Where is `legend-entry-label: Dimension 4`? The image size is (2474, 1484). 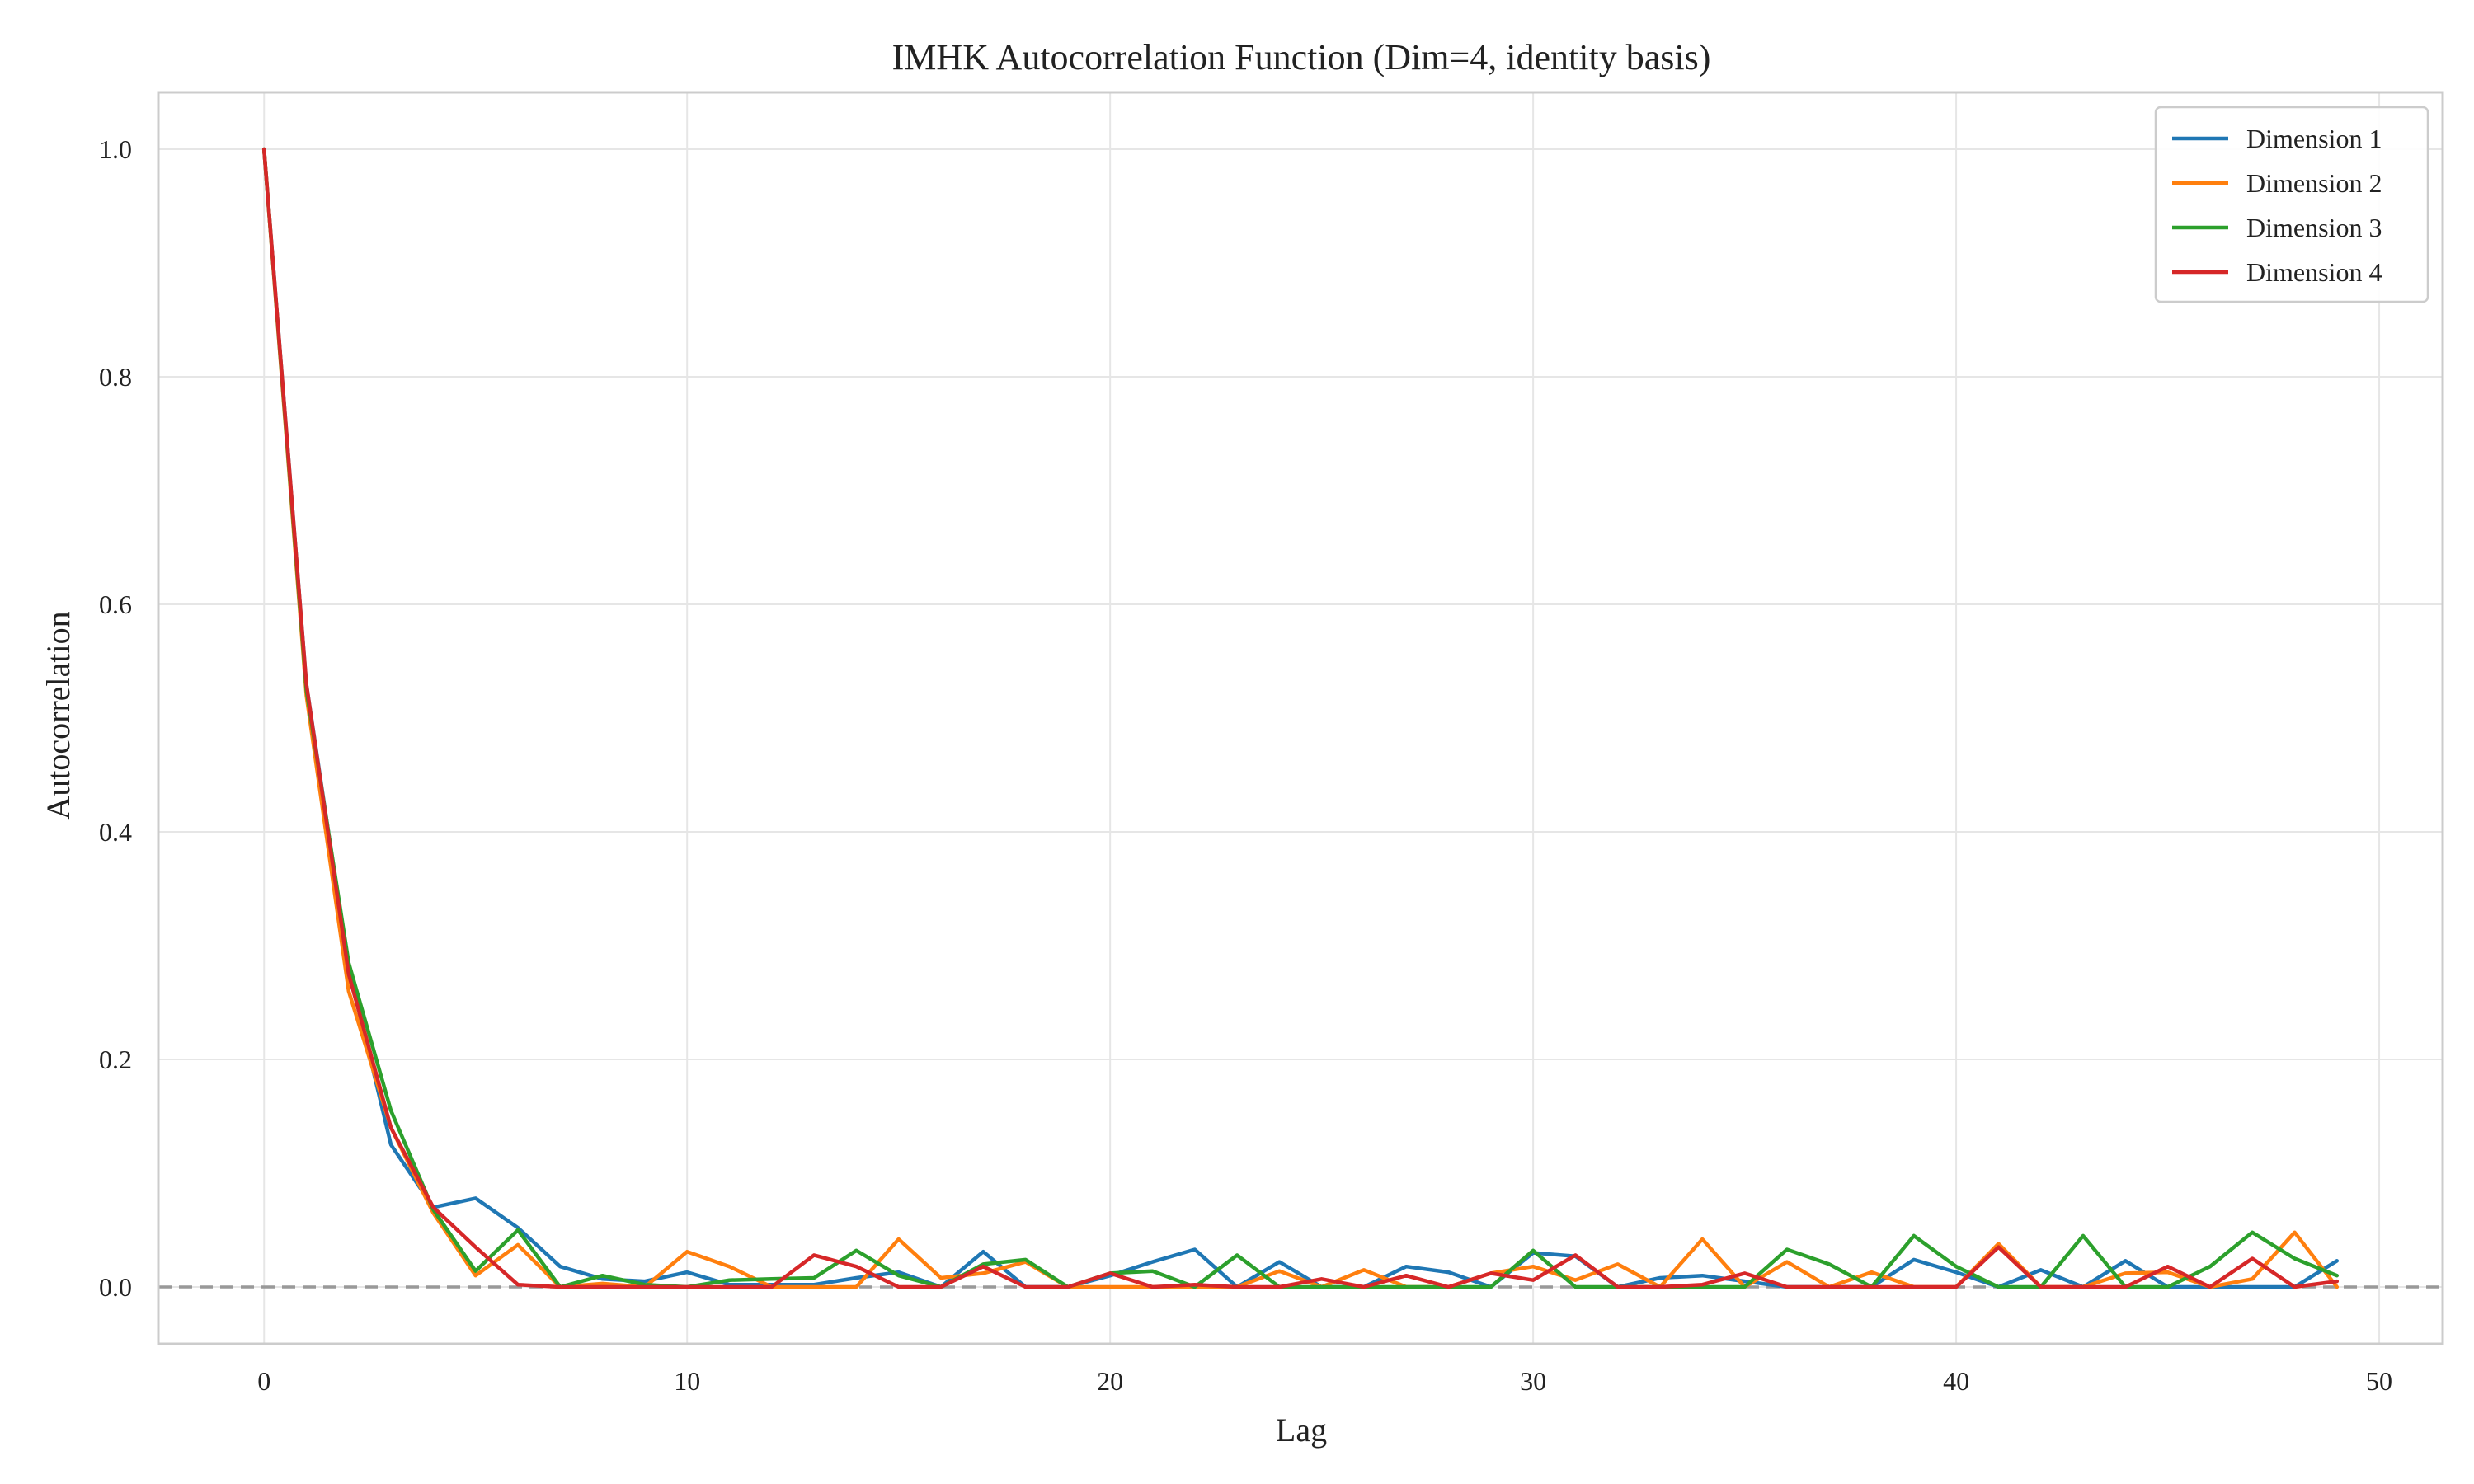 legend-entry-label: Dimension 4 is located at coordinates (2314, 272).